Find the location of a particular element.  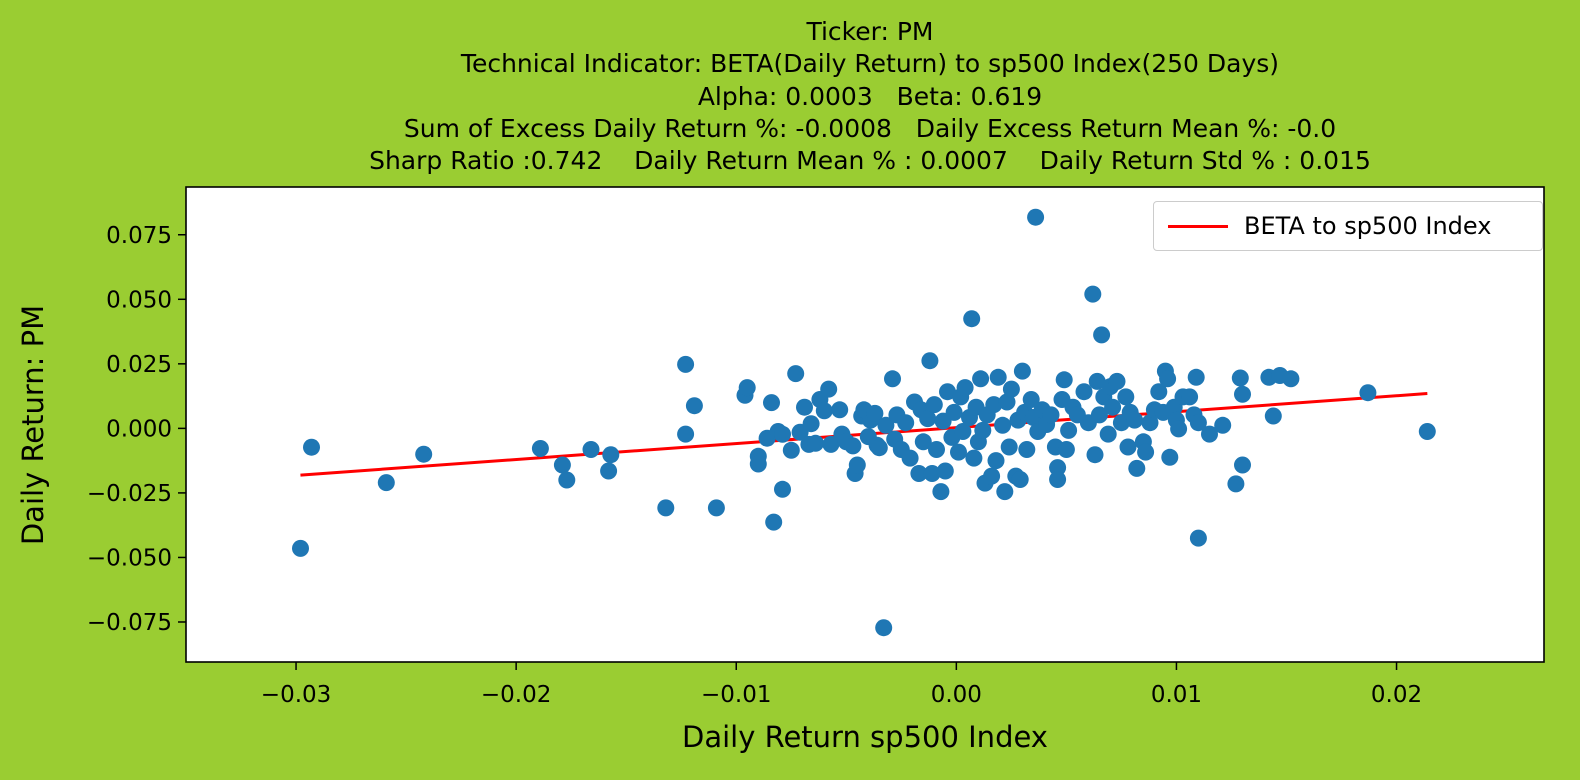

legend: BETA to sp500 Index is located at coordinates (1348, 226).